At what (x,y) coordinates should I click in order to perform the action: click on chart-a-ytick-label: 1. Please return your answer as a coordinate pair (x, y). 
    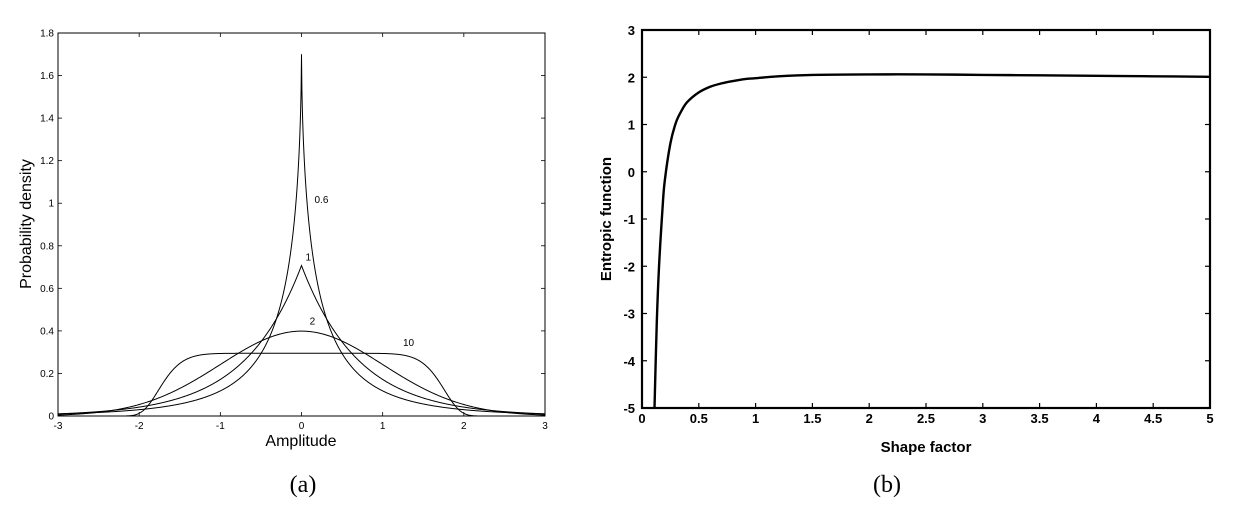
    Looking at the image, I should click on (51, 204).